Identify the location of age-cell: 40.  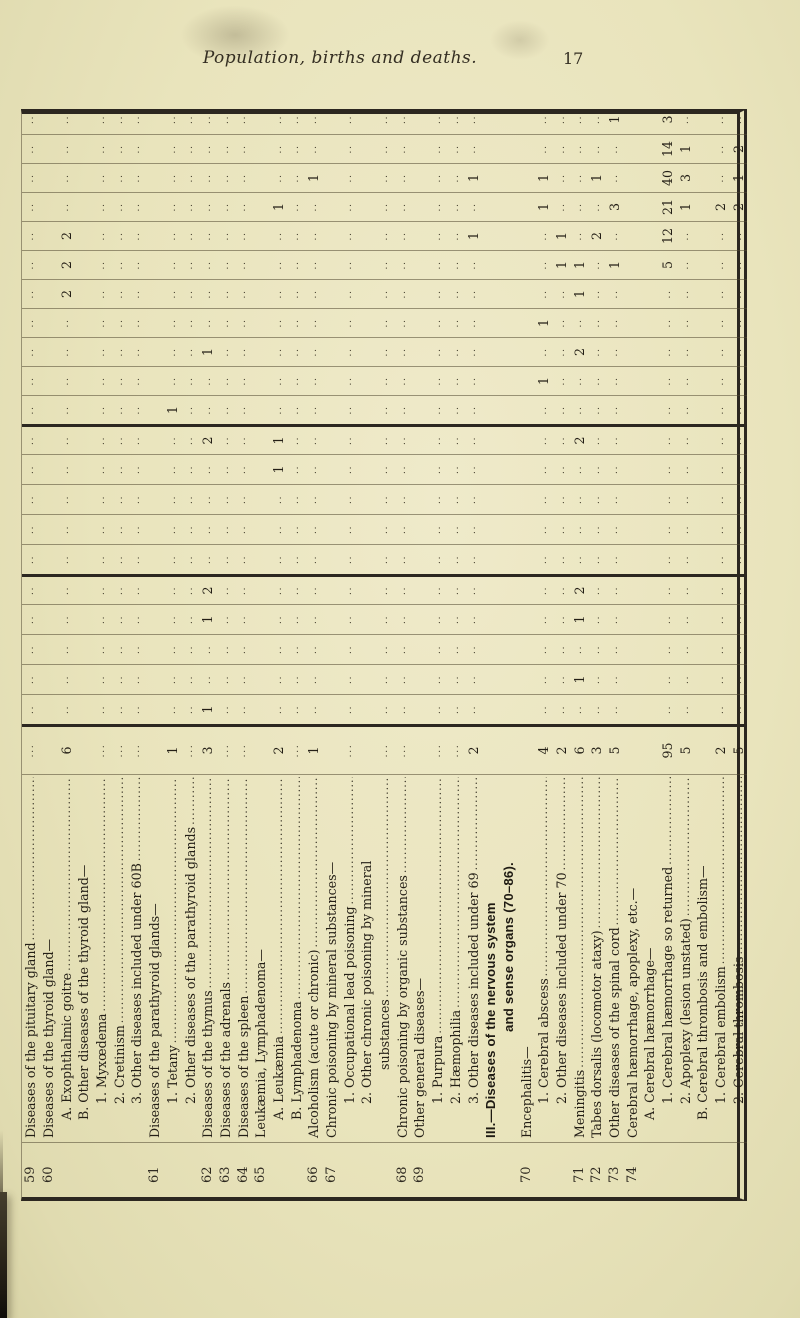
(667, 177).